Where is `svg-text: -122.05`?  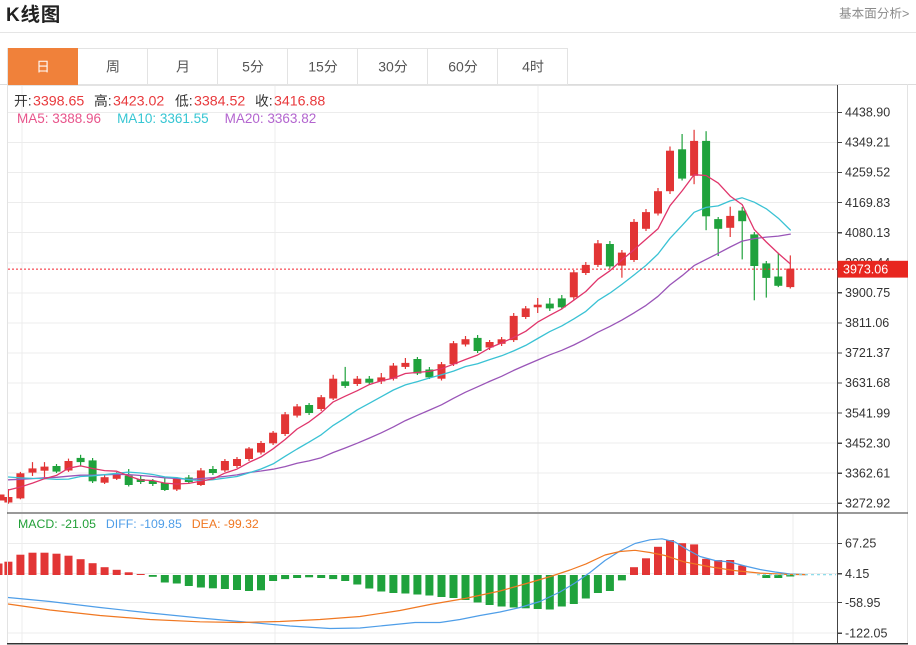 svg-text: -122.05 is located at coordinates (866, 633).